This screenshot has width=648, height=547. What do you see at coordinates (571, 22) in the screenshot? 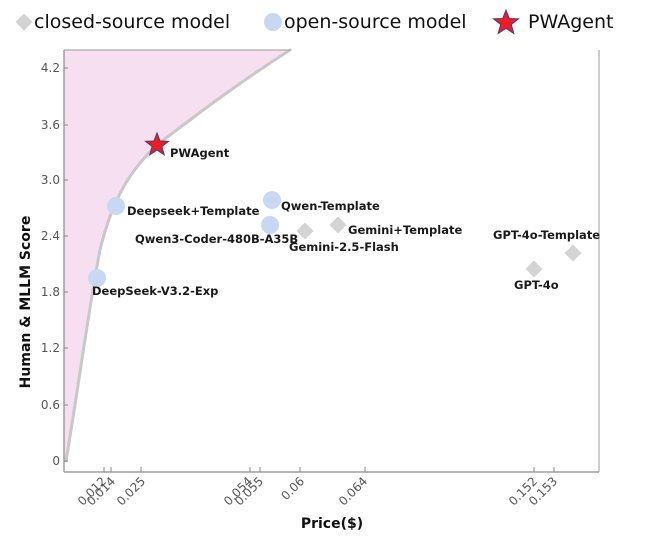
I see `legend-agent-label: PWAgent` at bounding box center [571, 22].